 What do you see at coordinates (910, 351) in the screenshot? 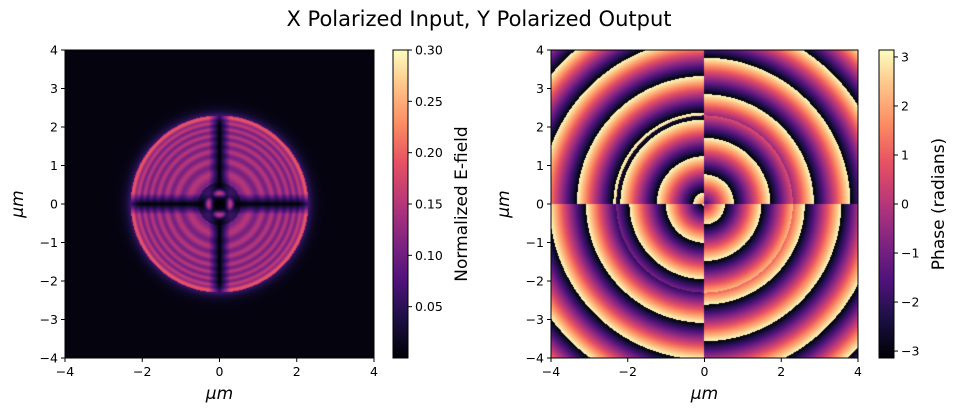
I see `colorbar-tick-label: −3` at bounding box center [910, 351].